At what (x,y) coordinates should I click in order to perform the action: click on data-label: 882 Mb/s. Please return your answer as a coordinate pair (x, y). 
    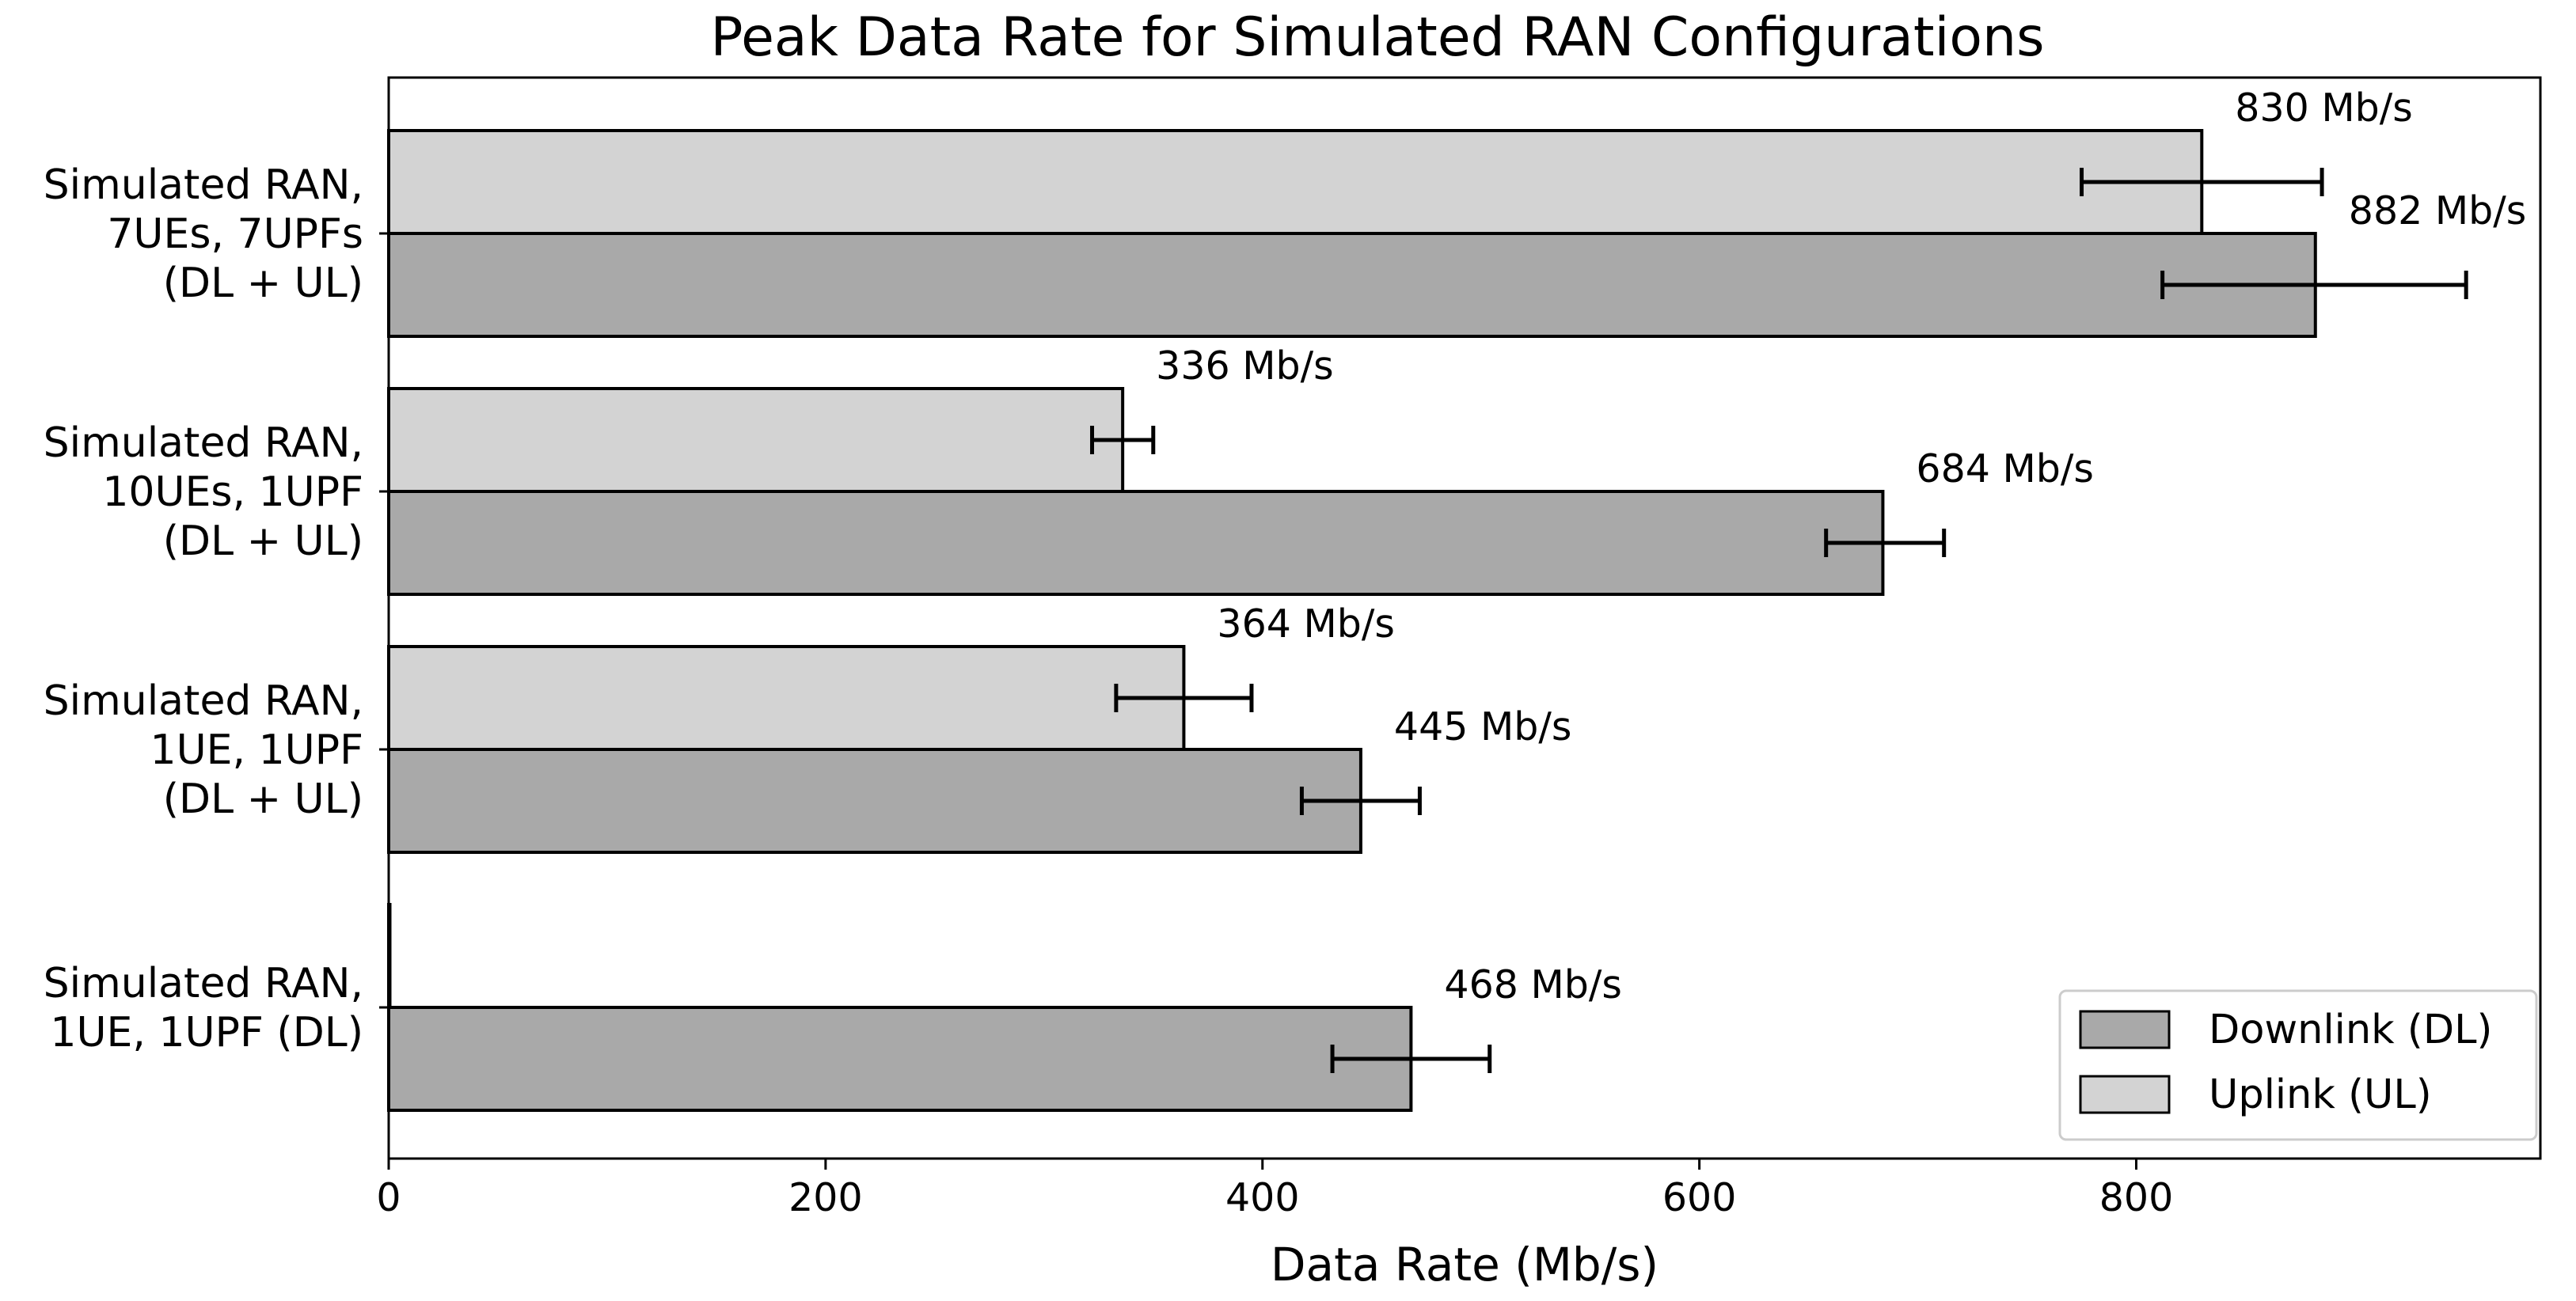
    Looking at the image, I should click on (2438, 210).